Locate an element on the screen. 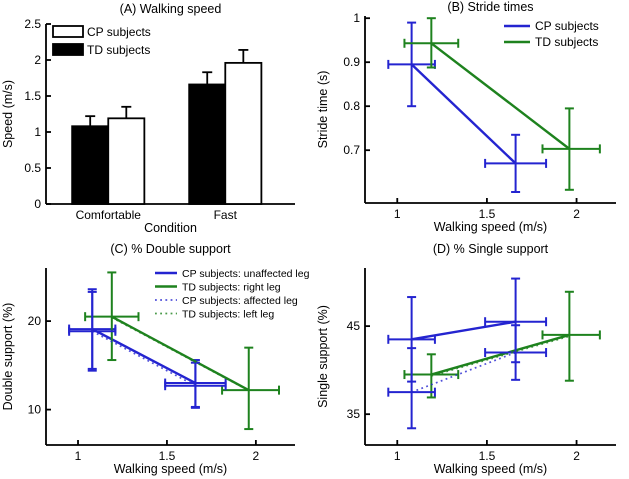  chart-title: (D) % Single support is located at coordinates (491, 249).